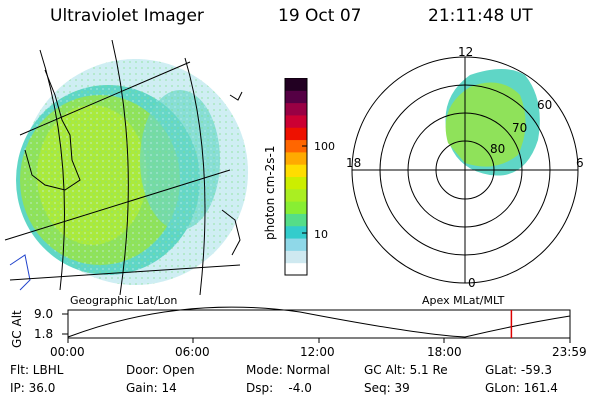 The image size is (600, 400). What do you see at coordinates (466, 52) in the screenshot?
I see `mlt-label-12: 12` at bounding box center [466, 52].